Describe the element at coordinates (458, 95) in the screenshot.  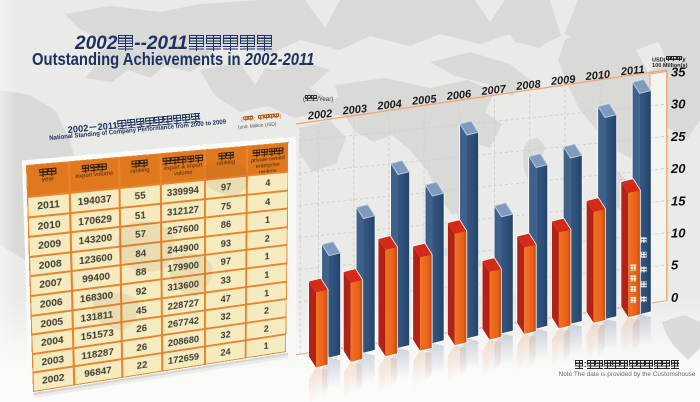
I see `svg-text: 2006` at that location.